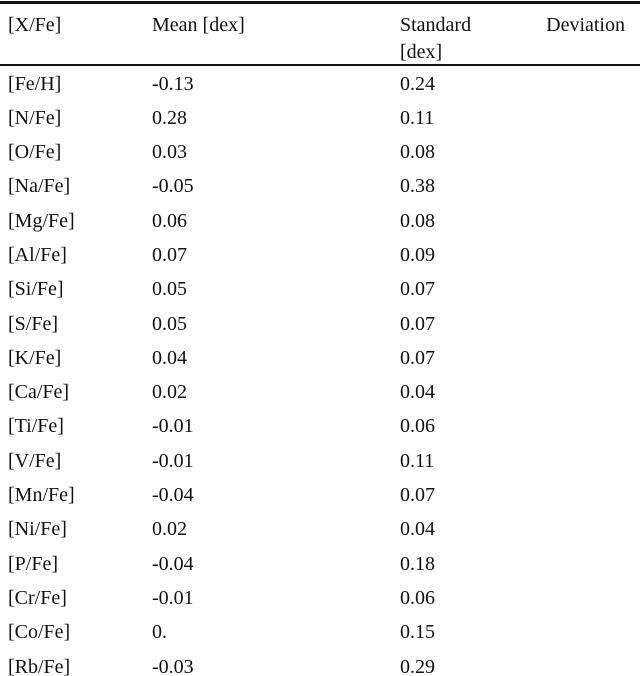 Image resolution: width=640 pixels, height=676 pixels. Describe the element at coordinates (417, 254) in the screenshot. I see `std-deviation-value: 0.09` at that location.